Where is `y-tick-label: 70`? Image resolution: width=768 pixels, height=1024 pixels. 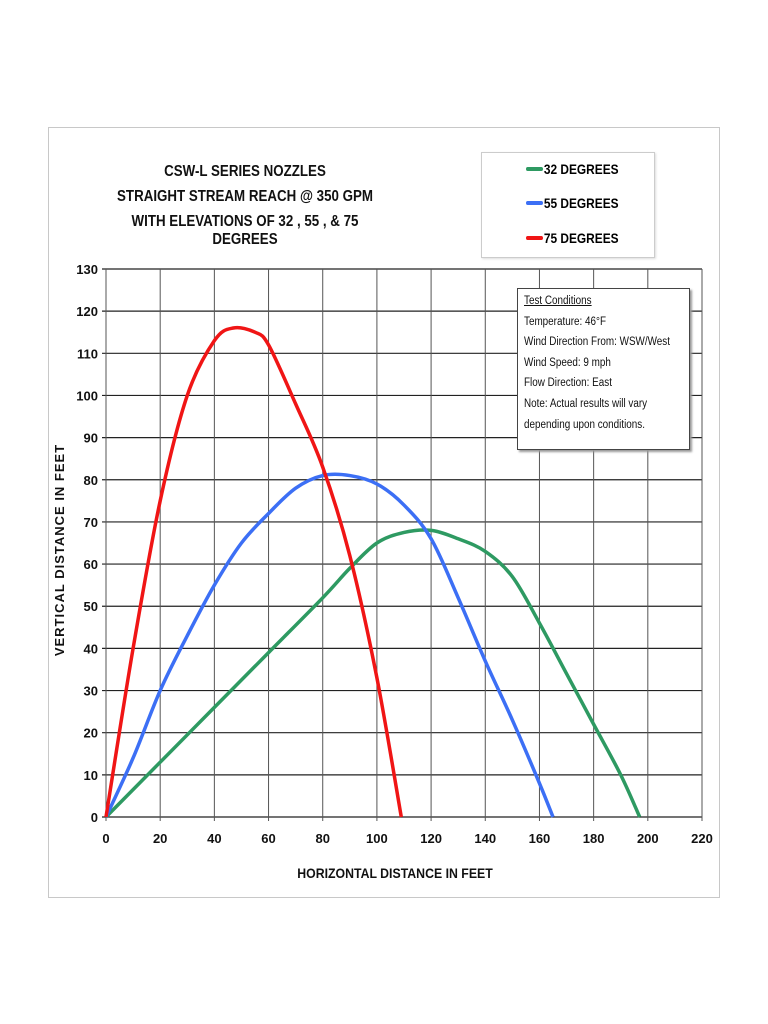
y-tick-label: 70 is located at coordinates (91, 522).